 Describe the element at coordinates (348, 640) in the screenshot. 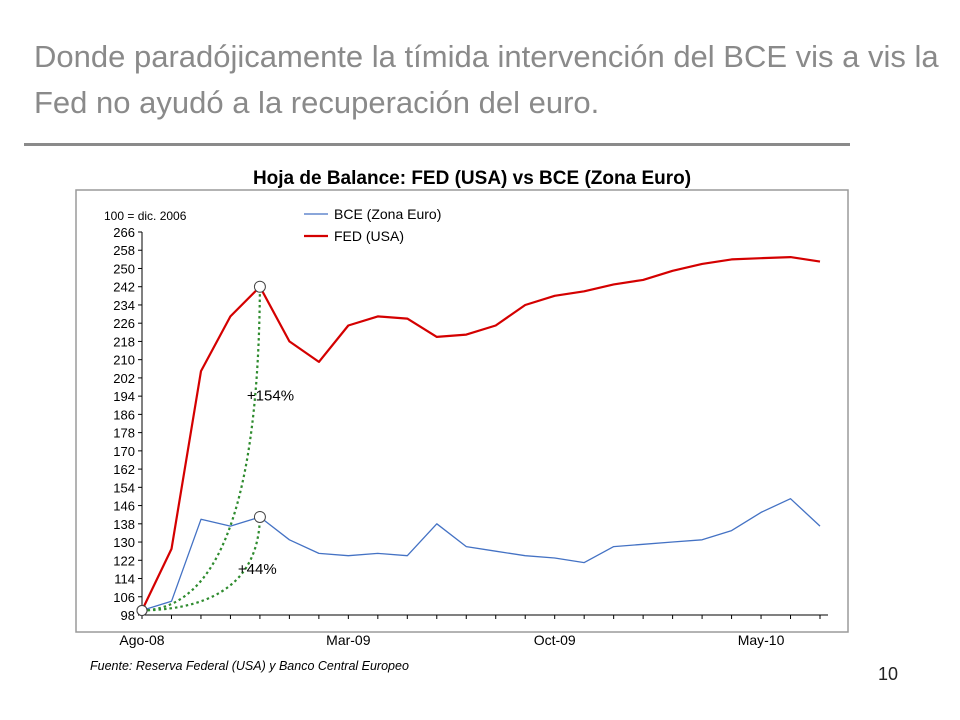

I see `x-tick-label: Mar-09` at that location.